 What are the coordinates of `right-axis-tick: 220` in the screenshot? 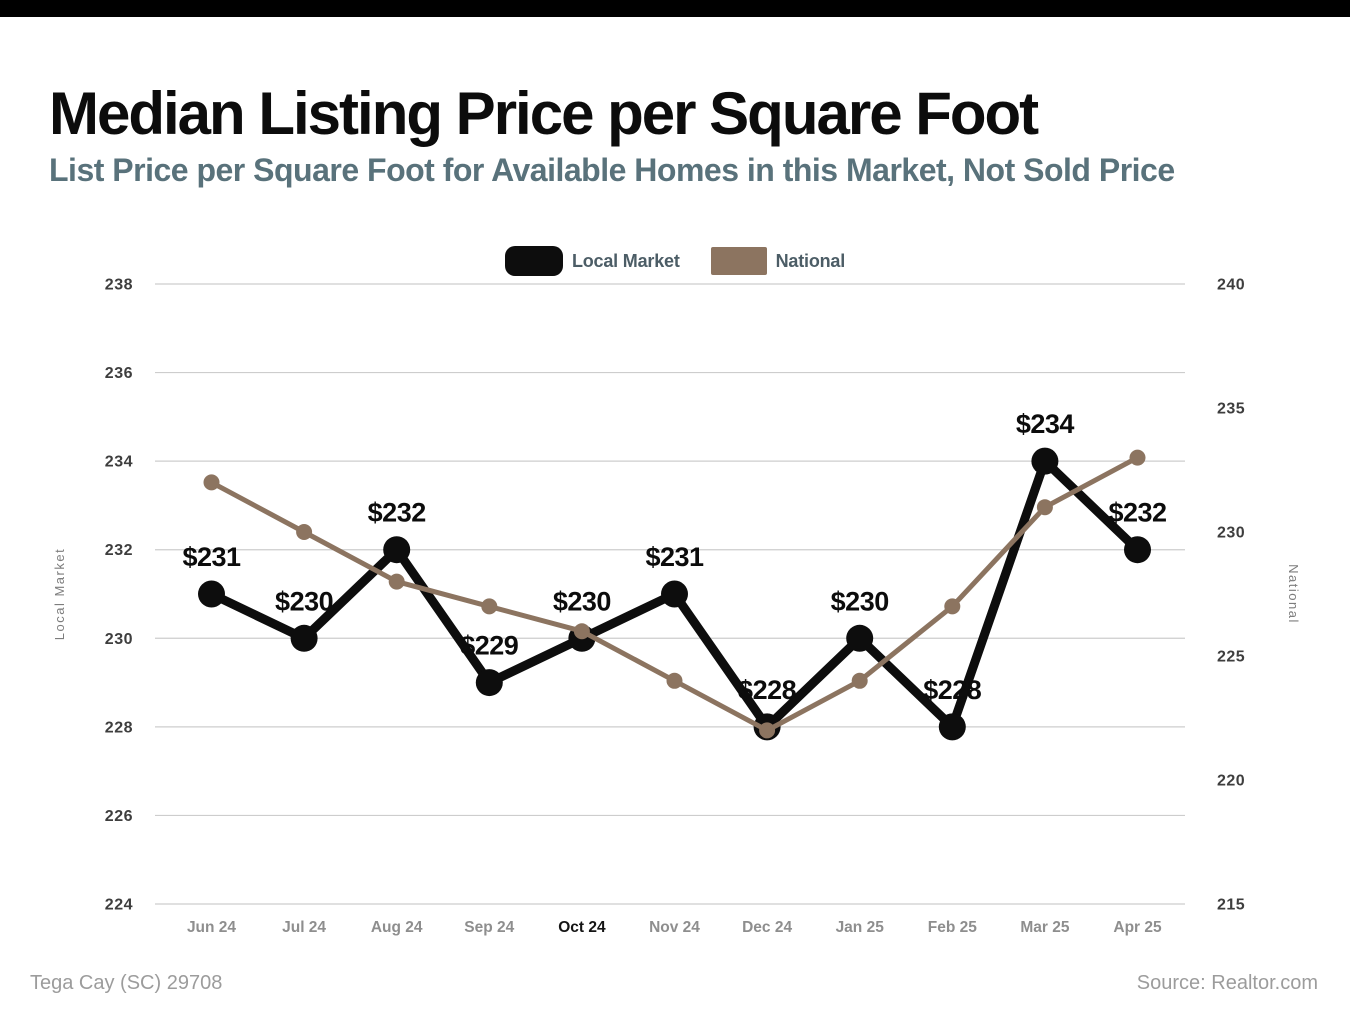 It's located at (1231, 781).